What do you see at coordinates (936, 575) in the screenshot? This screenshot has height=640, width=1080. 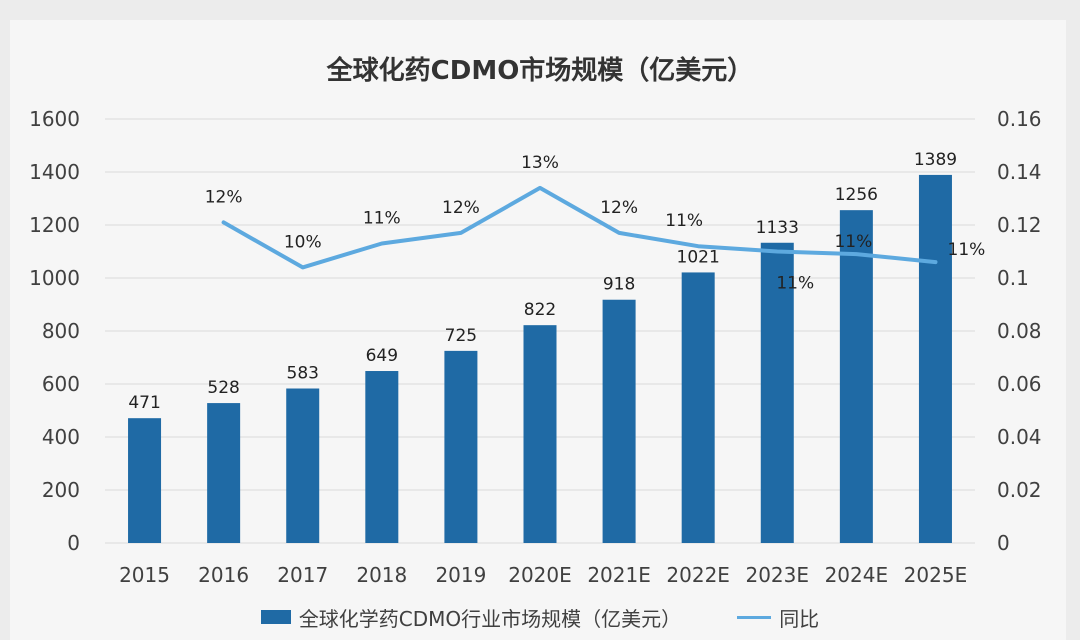 I see `x-axis-tick-label: 2025E` at bounding box center [936, 575].